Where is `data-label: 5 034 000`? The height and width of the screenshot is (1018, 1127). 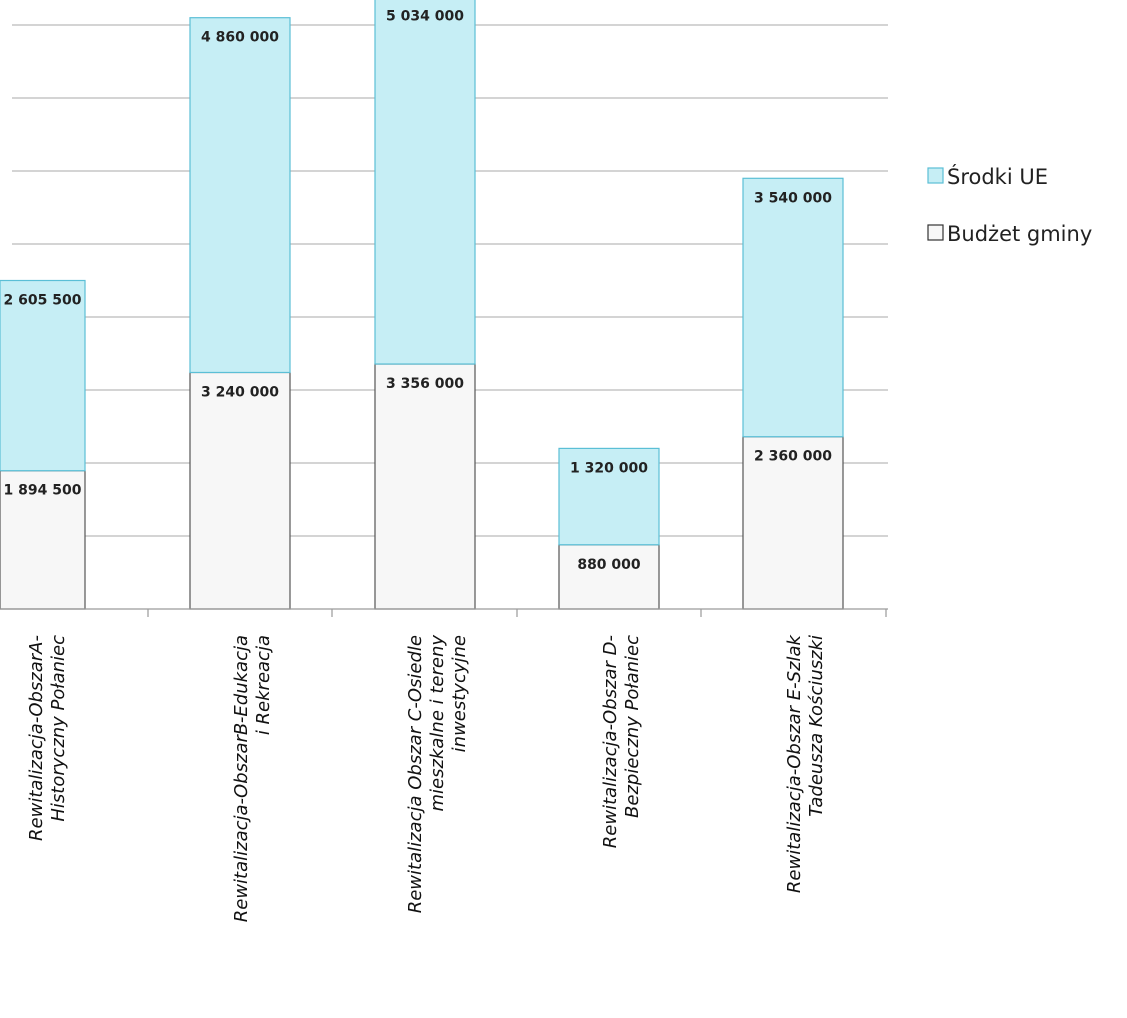
data-label: 5 034 000 is located at coordinates (425, 17).